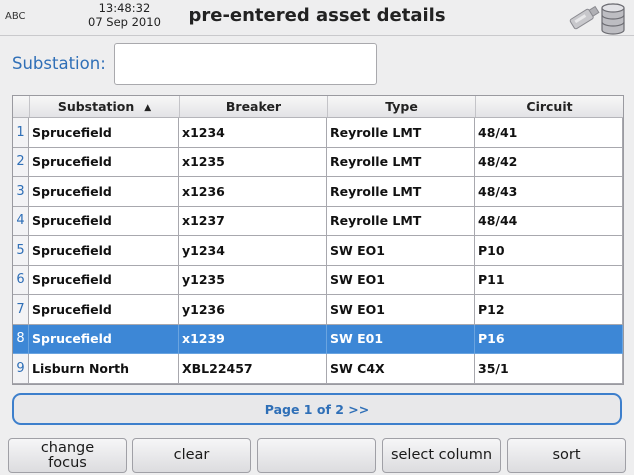  Describe the element at coordinates (21, 133) in the screenshot. I see `row-number: 1` at that location.